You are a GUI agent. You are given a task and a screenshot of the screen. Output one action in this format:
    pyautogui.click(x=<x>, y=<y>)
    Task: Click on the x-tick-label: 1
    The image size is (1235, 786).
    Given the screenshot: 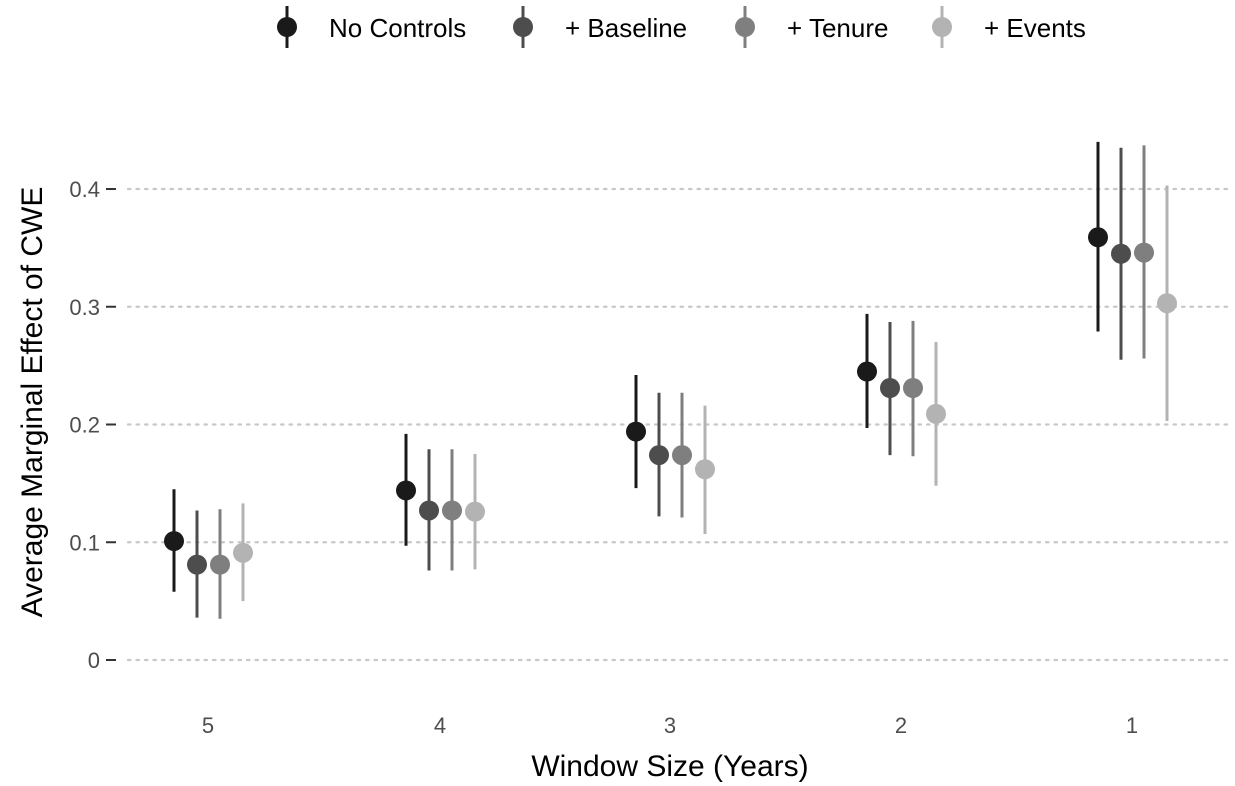 What is the action you would take?
    pyautogui.click(x=1132, y=725)
    